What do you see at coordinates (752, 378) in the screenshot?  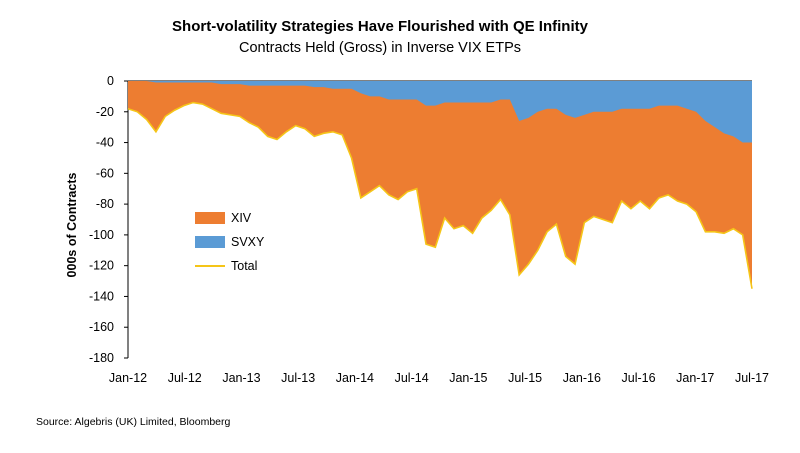 I see `x-tick-label: Jul-17` at bounding box center [752, 378].